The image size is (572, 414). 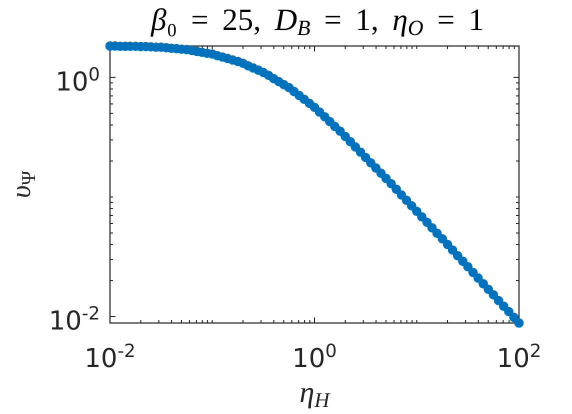 I want to click on x-tick-label: 10$^{0}$, so click(x=314, y=357).